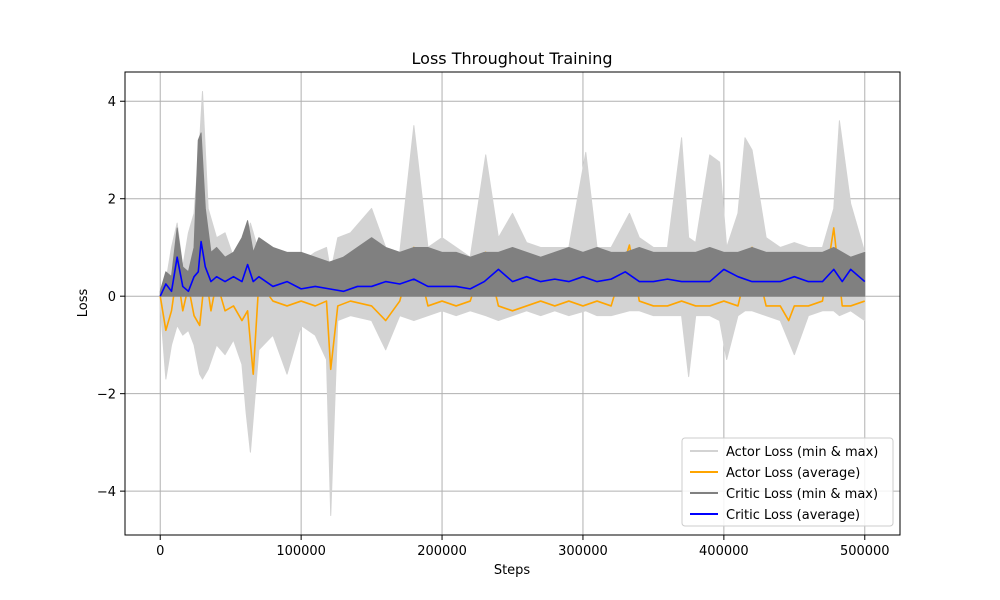 This screenshot has height=600, width=1000. I want to click on x-tick-label: 500000, so click(865, 551).